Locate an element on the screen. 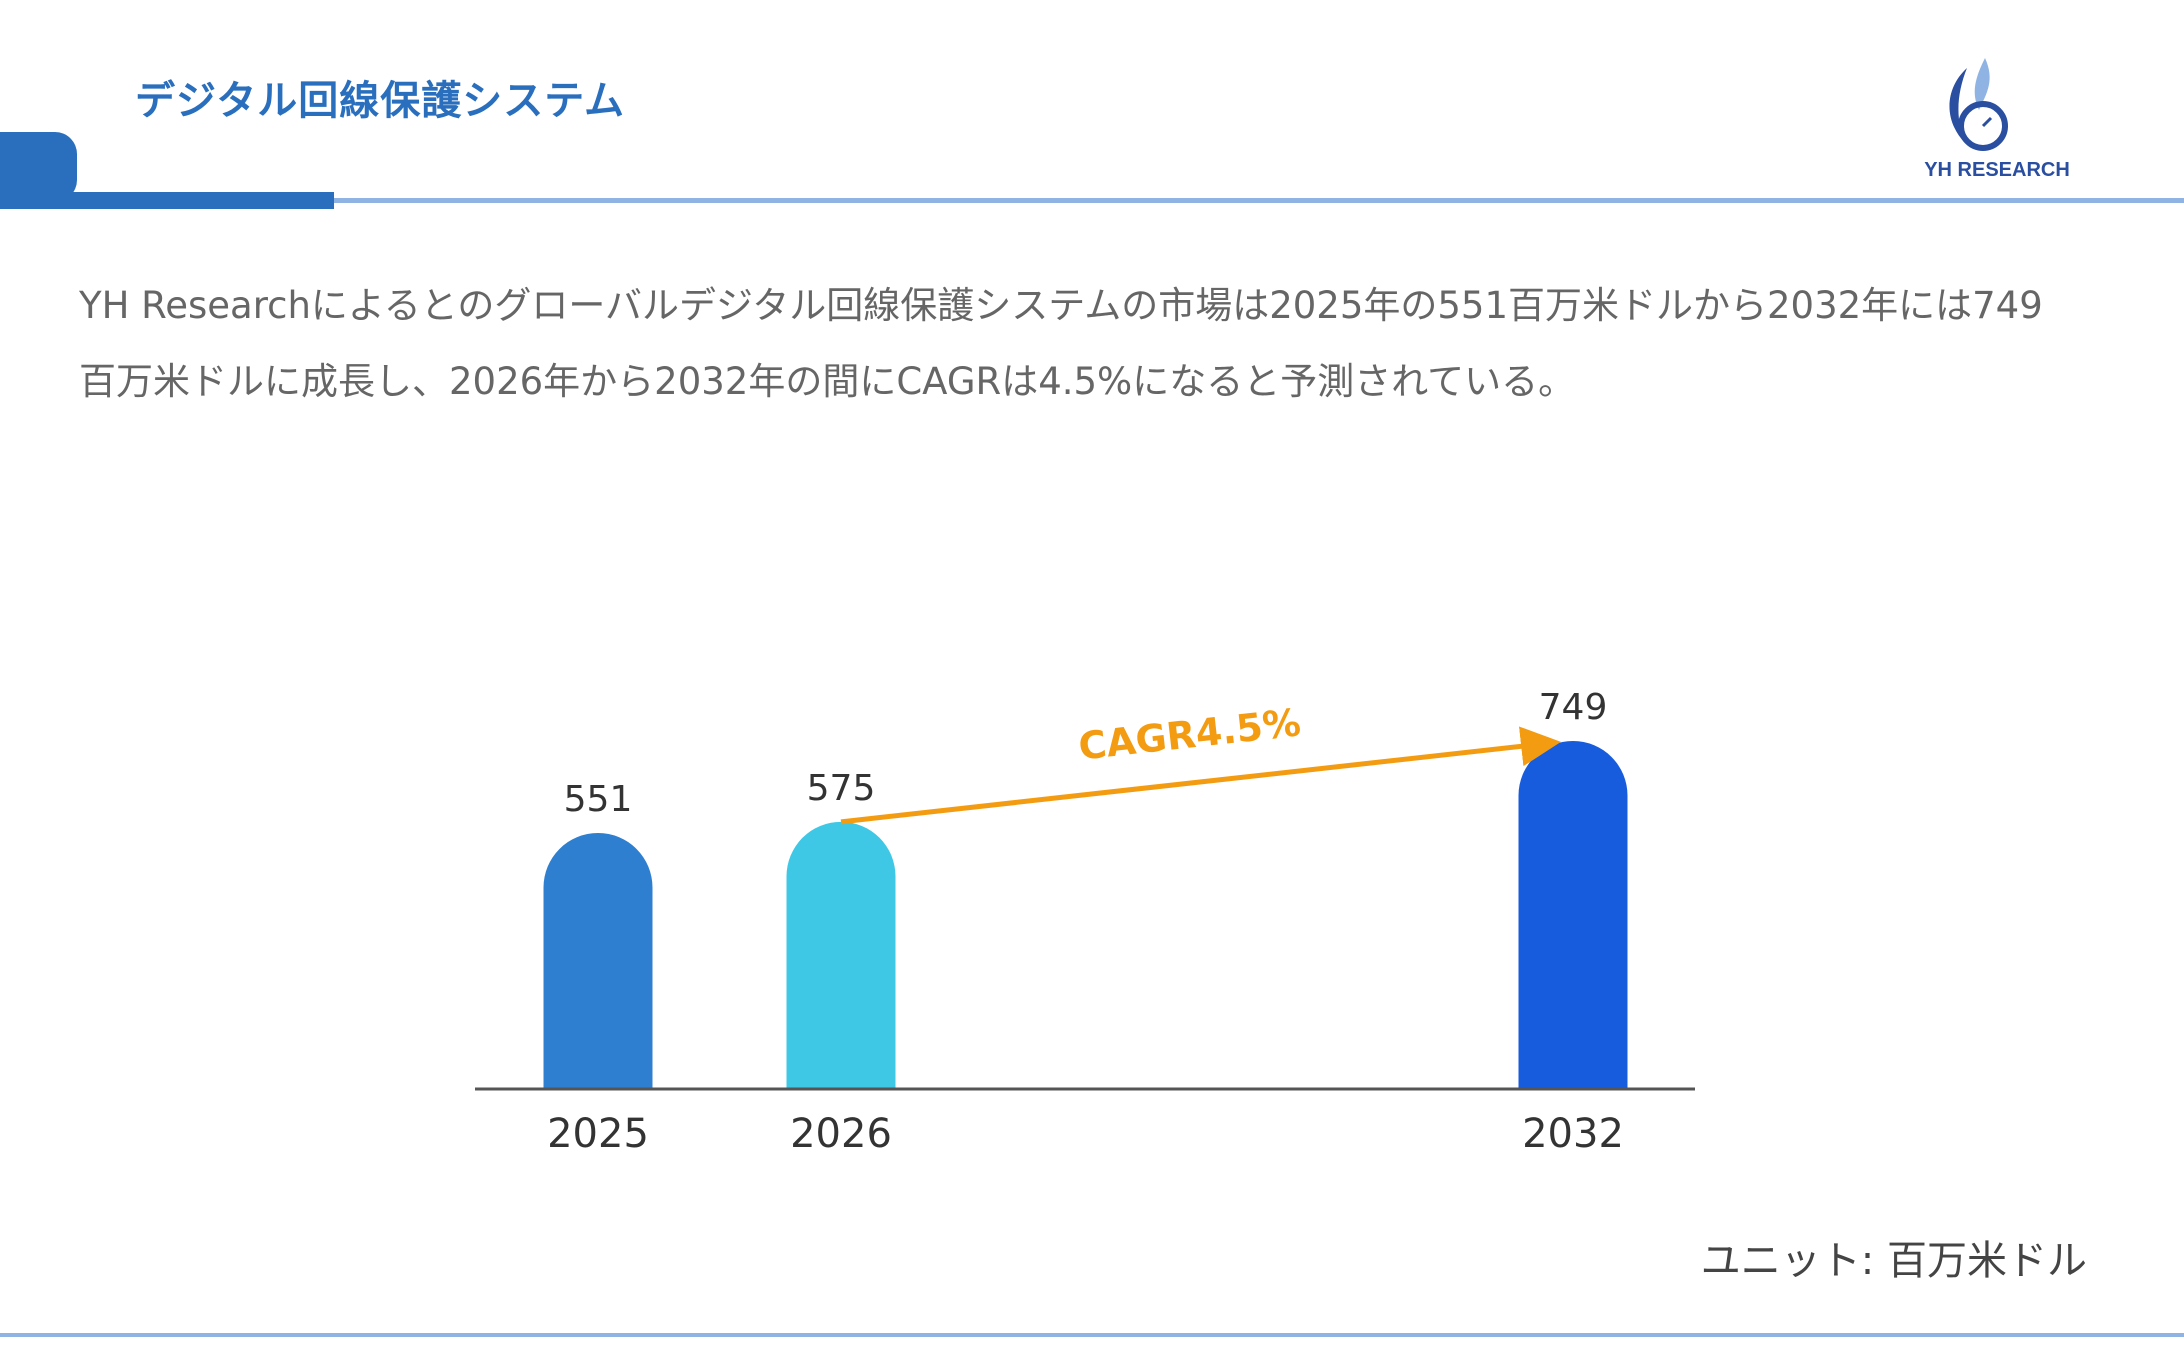  page-title: デジタル回線保護システム is located at coordinates (380, 101).